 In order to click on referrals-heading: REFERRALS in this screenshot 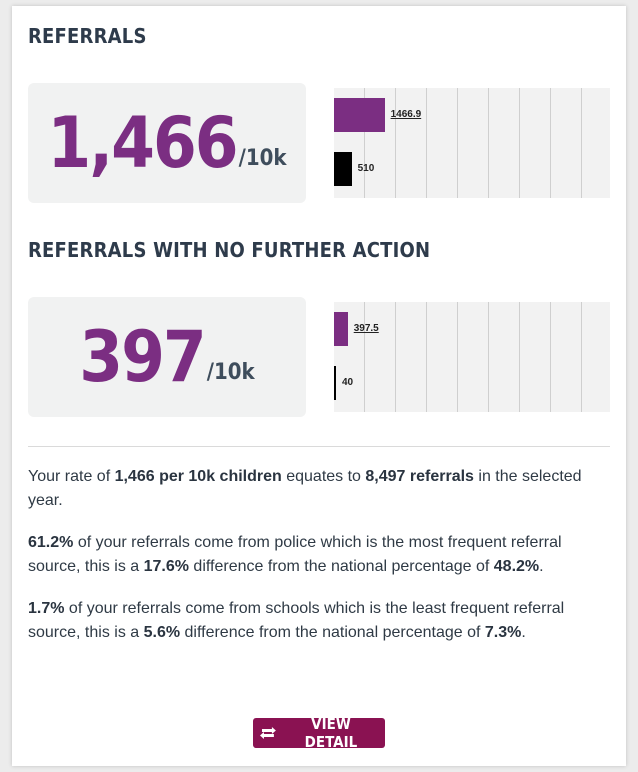, I will do `click(87, 36)`.